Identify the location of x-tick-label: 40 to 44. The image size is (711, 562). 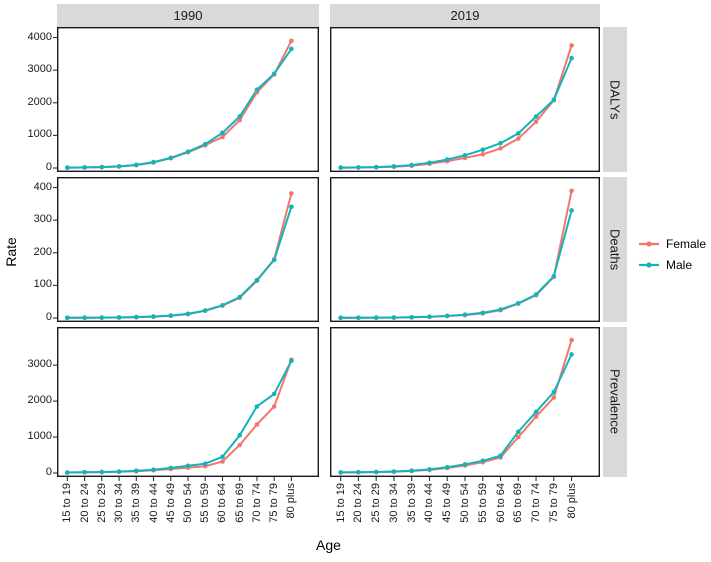
(153, 503).